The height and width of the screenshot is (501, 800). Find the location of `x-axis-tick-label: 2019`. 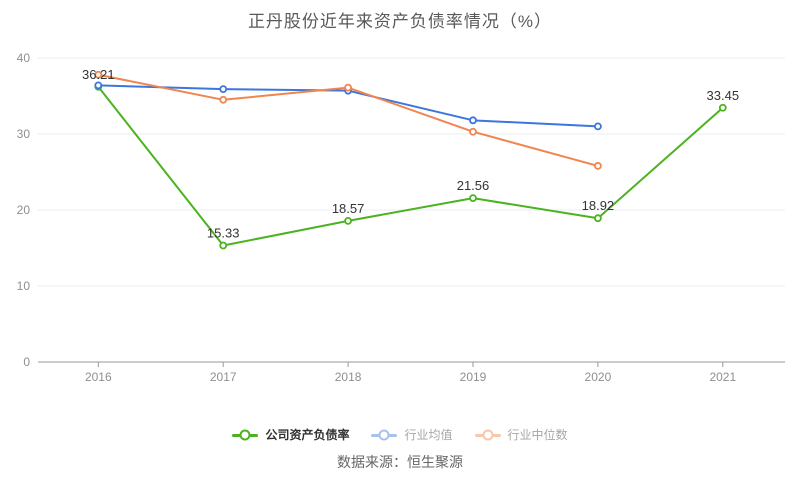

x-axis-tick-label: 2019 is located at coordinates (473, 377).